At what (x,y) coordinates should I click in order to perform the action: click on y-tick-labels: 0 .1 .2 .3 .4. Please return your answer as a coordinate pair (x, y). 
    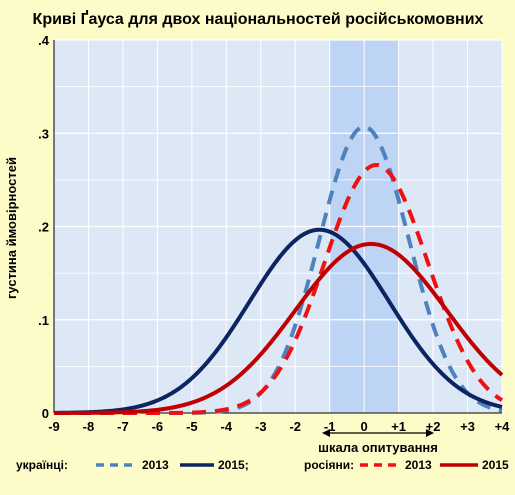
    Looking at the image, I should click on (44, 227).